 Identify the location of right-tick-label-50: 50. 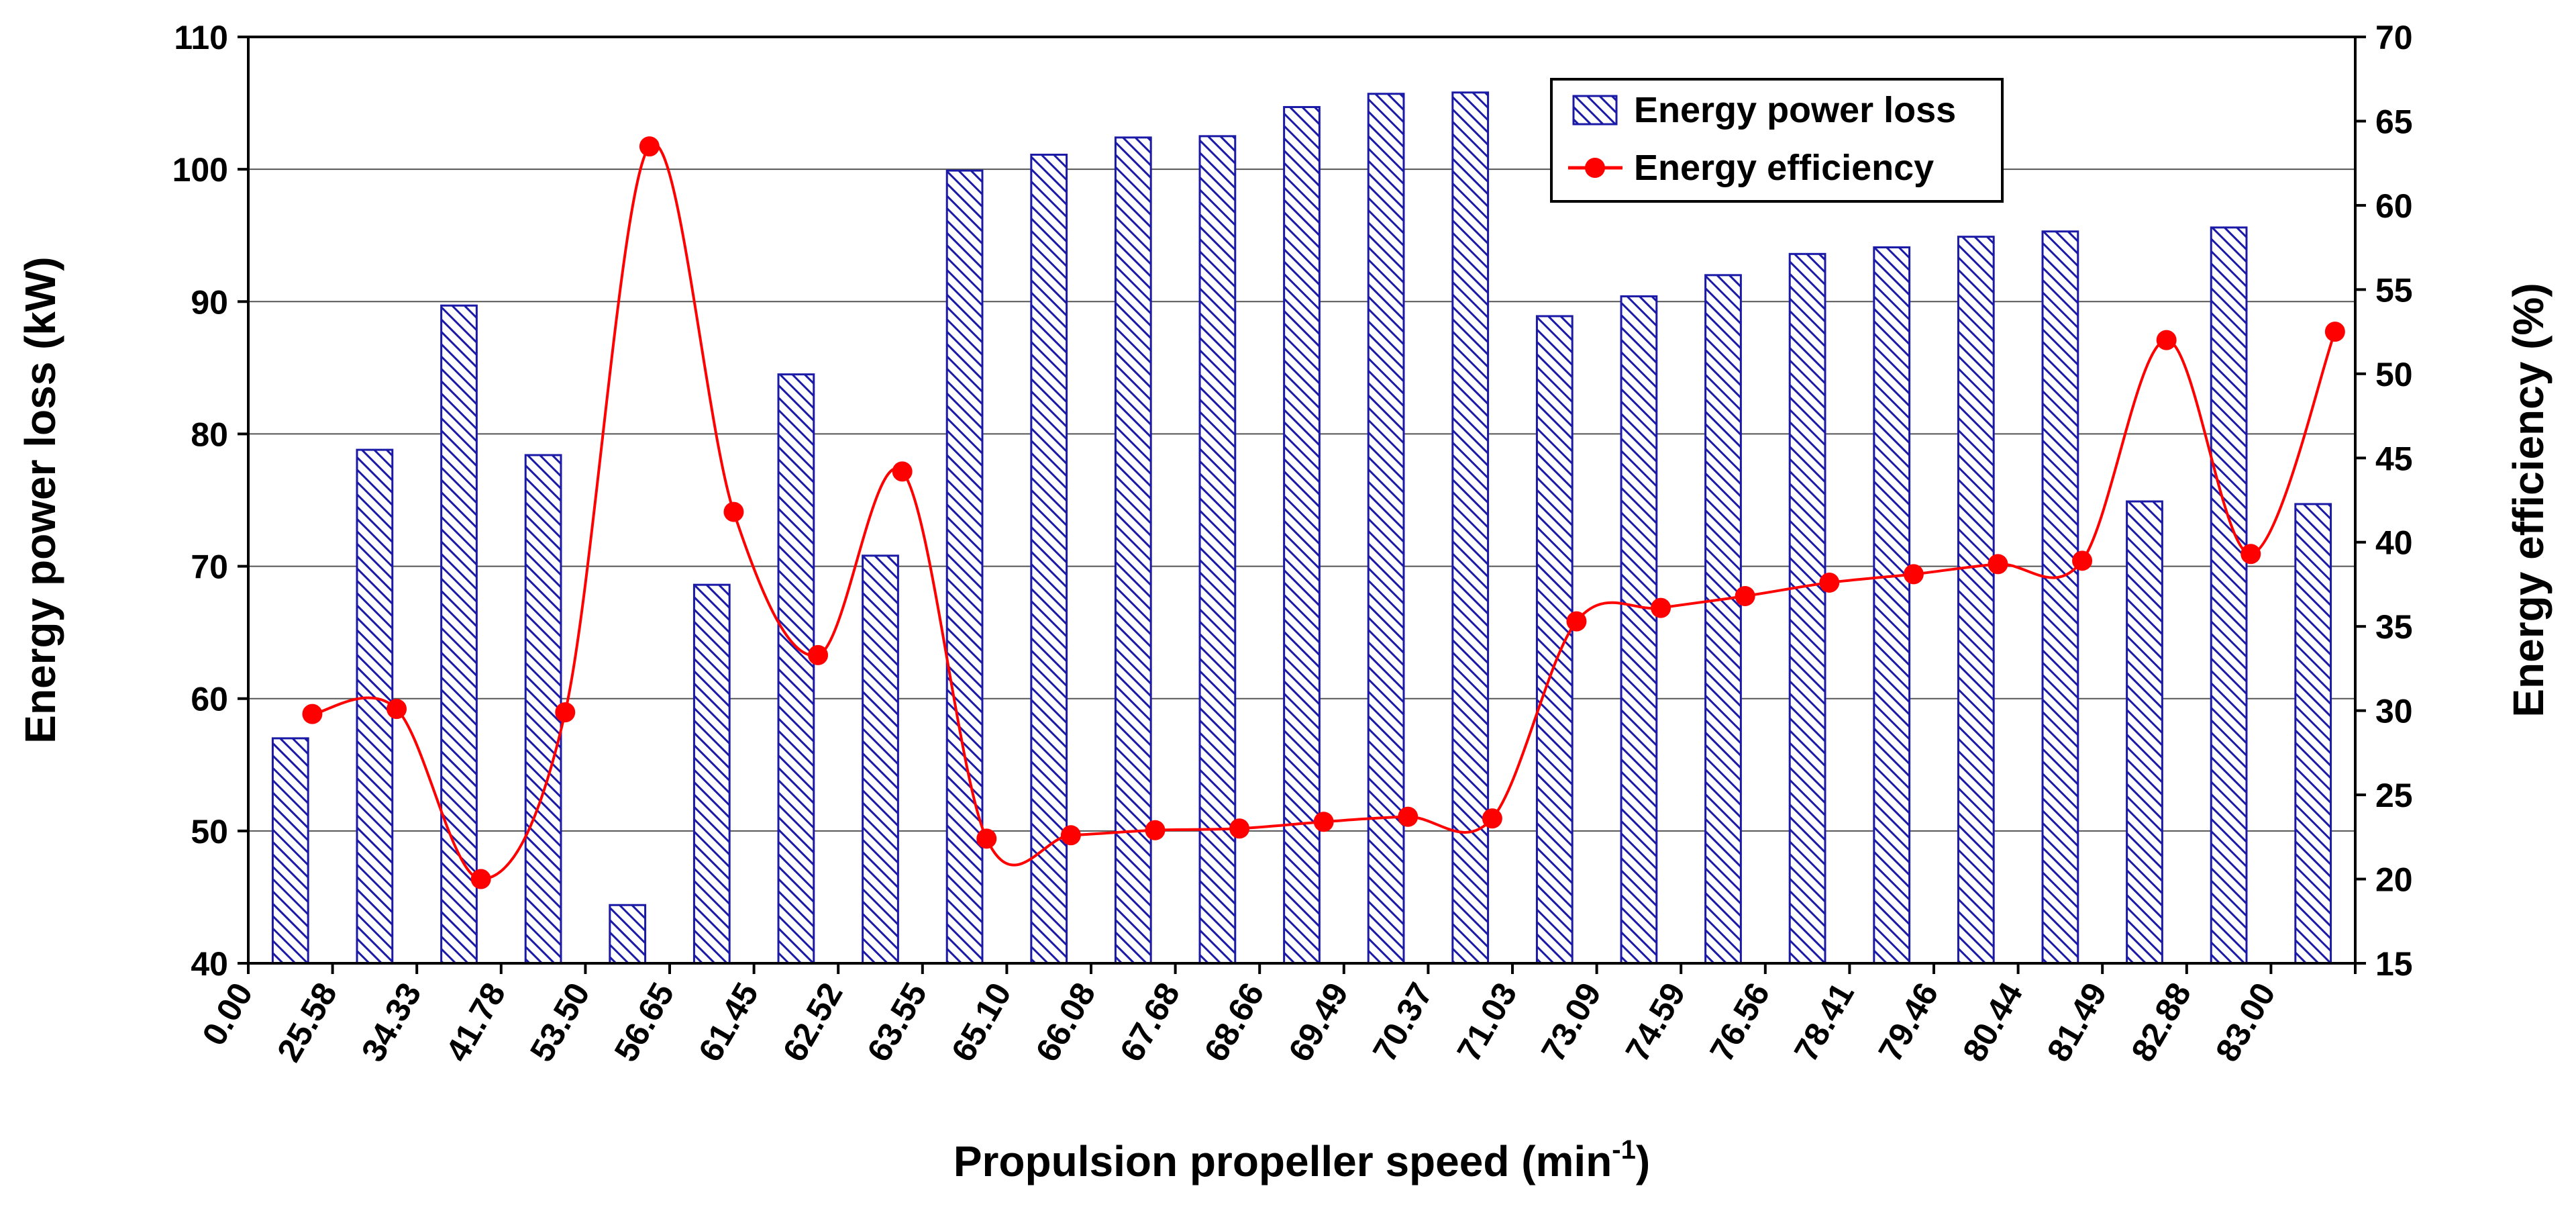
(2394, 374).